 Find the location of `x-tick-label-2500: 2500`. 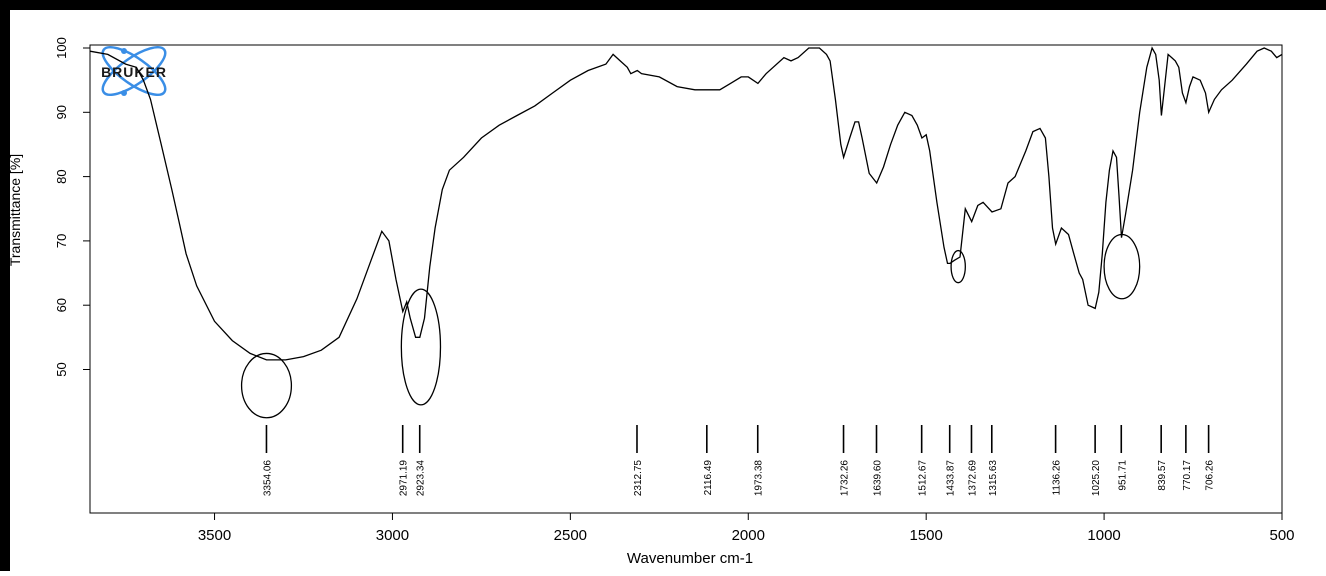

x-tick-label-2500: 2500 is located at coordinates (570, 535).